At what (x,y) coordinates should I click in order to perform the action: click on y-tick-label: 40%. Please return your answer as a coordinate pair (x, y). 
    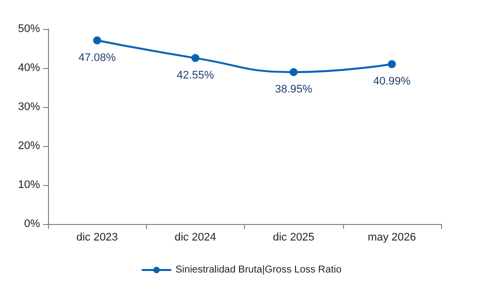
    Looking at the image, I should click on (29, 68).